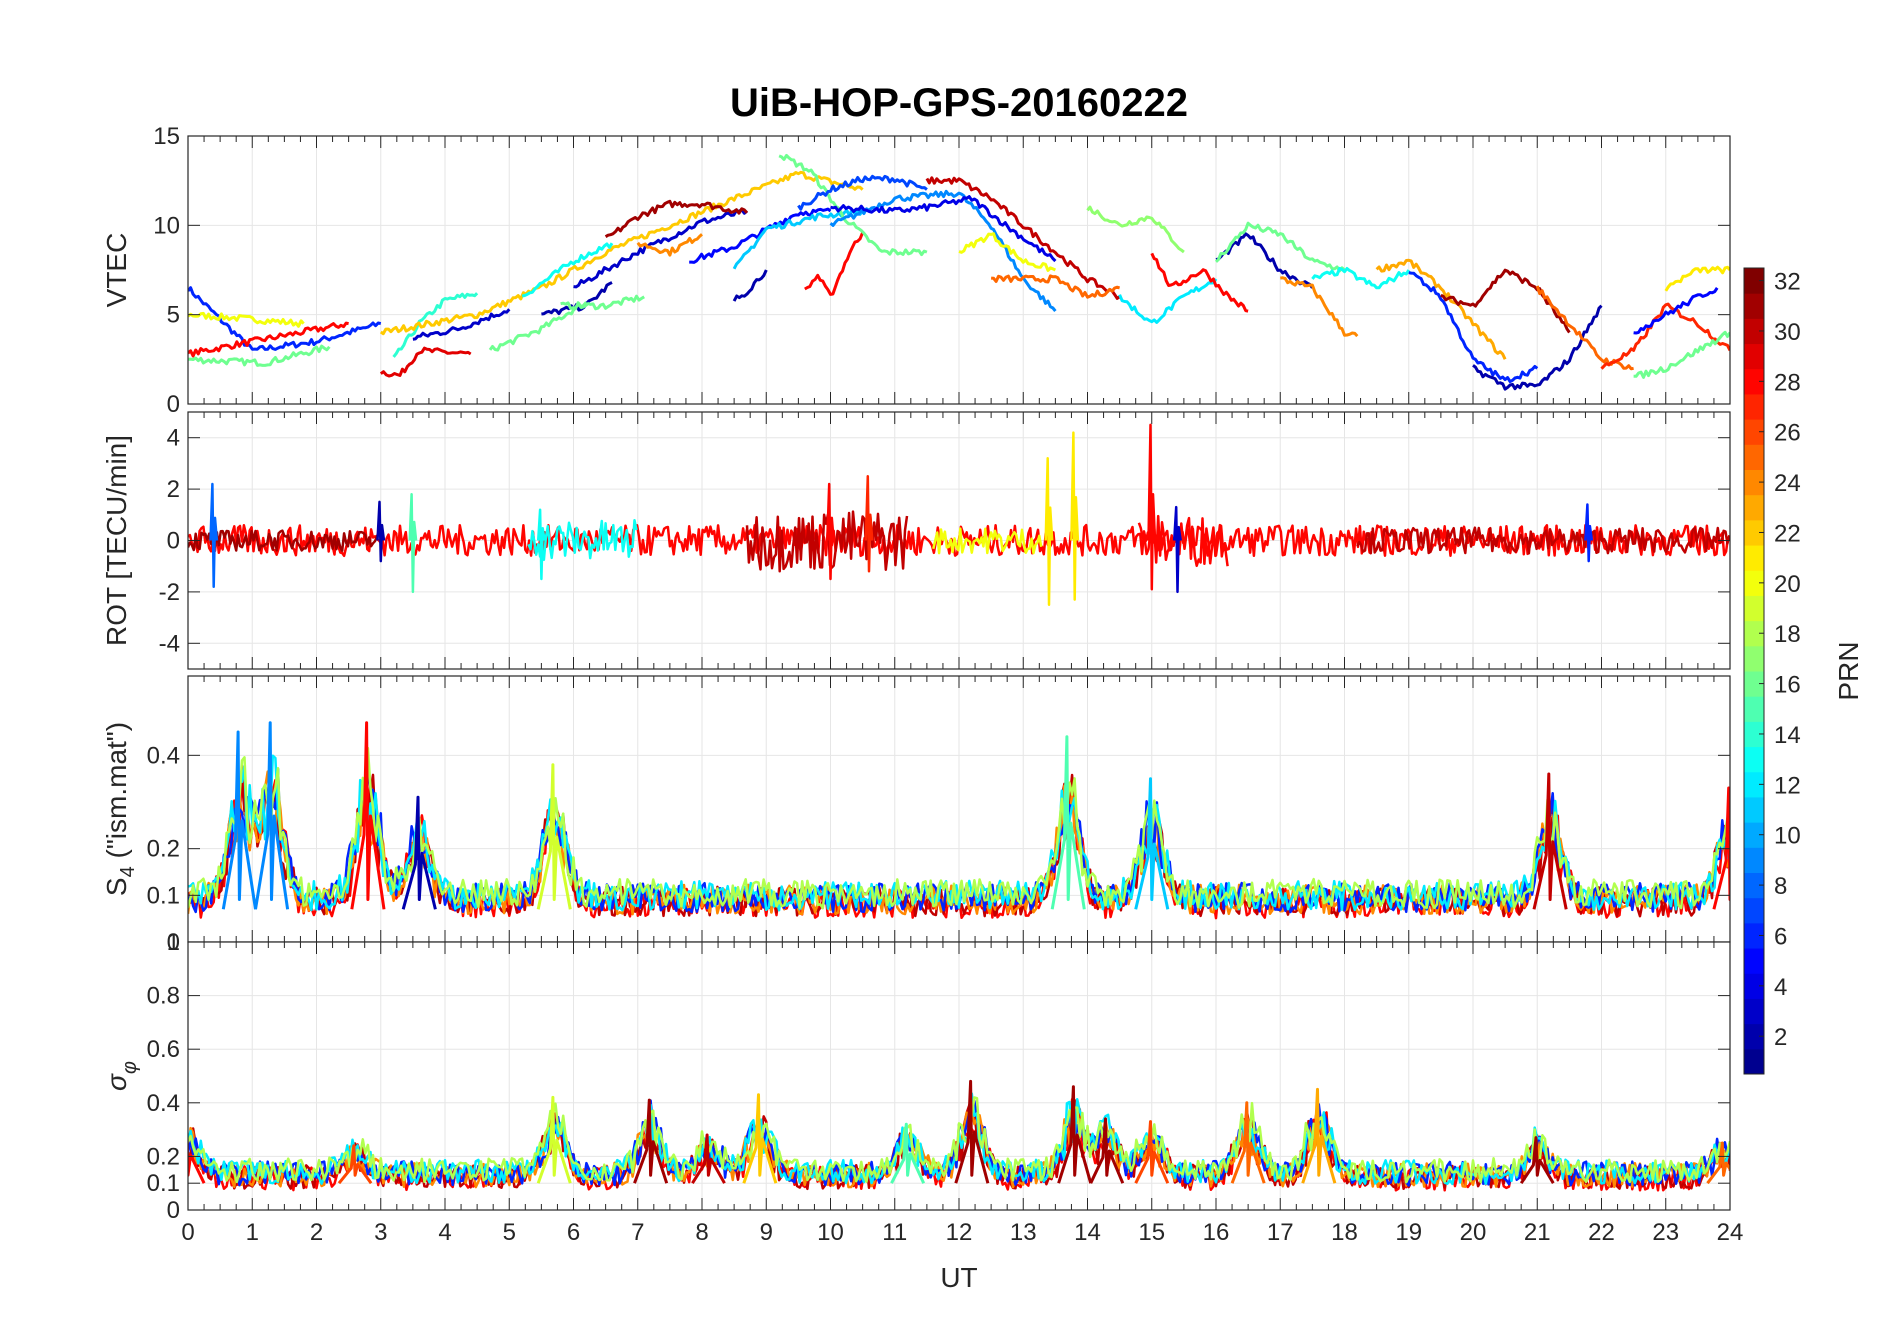 The width and height of the screenshot is (1902, 1330). Describe the element at coordinates (1787, 433) in the screenshot. I see `colorbar-tick-label: 26` at that location.